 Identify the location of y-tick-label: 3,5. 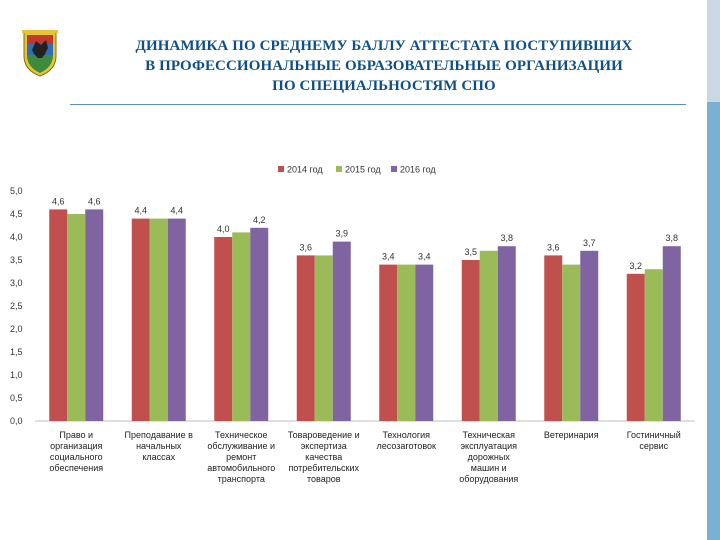
(16, 260).